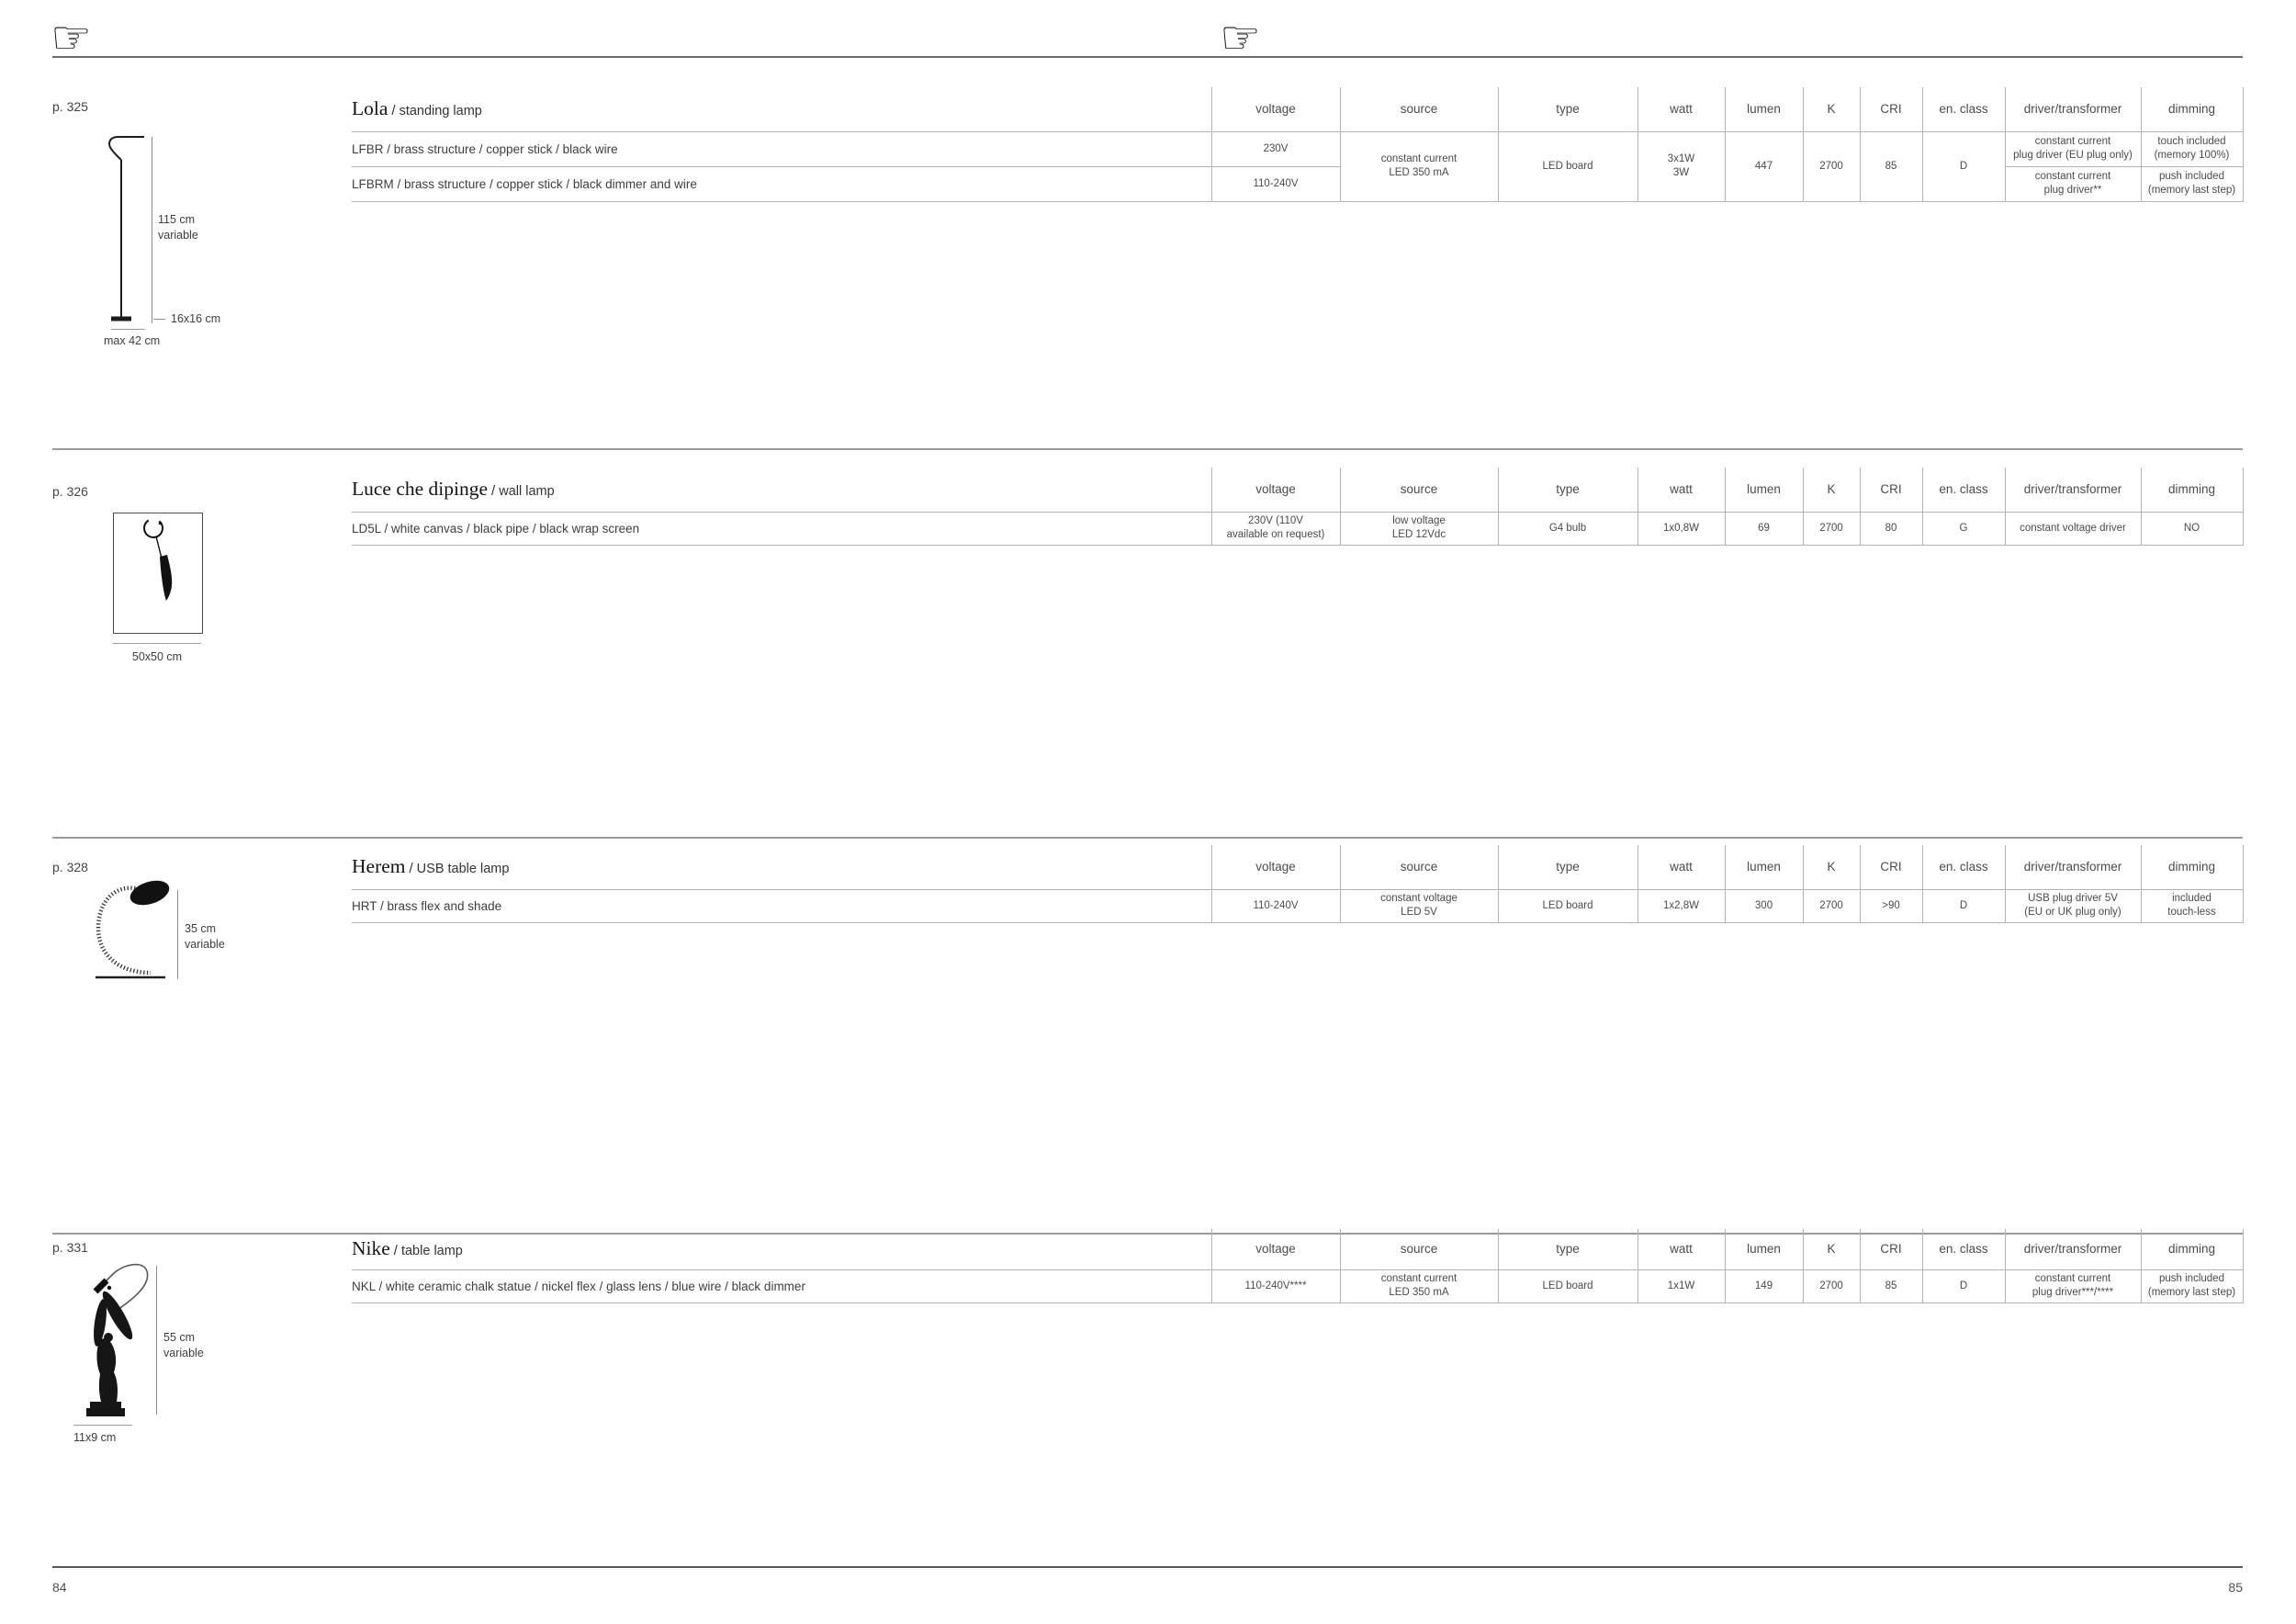  Describe the element at coordinates (2192, 529) in the screenshot. I see `dimming-cell: NO` at that location.